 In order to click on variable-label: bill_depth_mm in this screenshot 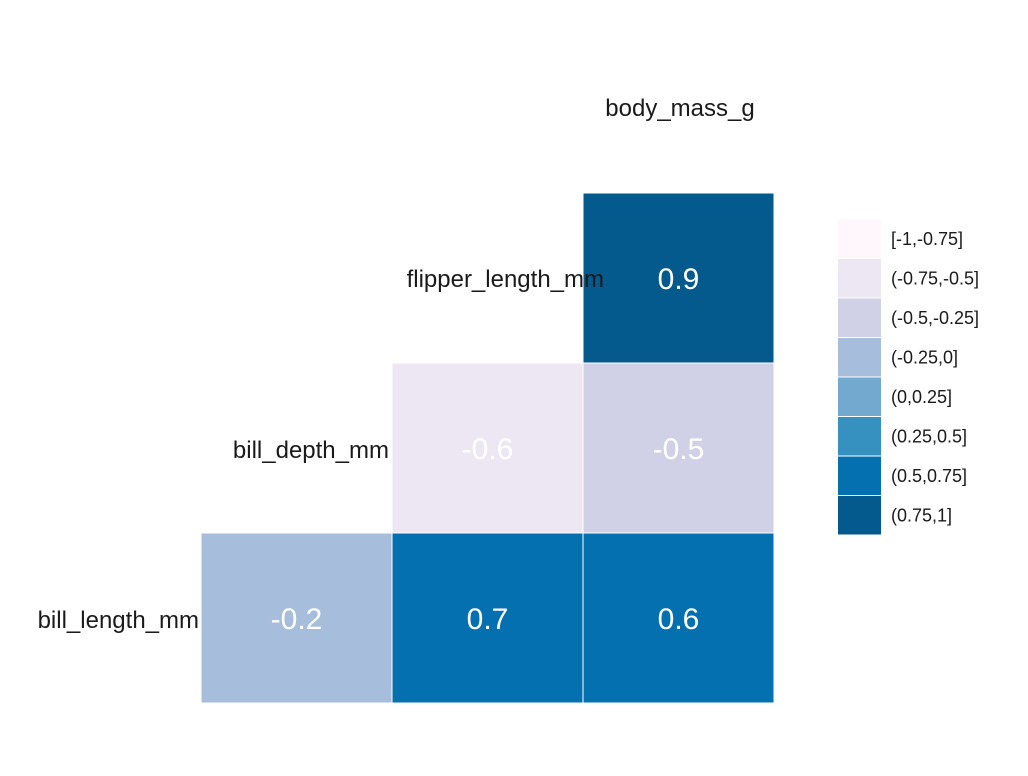, I will do `click(311, 450)`.